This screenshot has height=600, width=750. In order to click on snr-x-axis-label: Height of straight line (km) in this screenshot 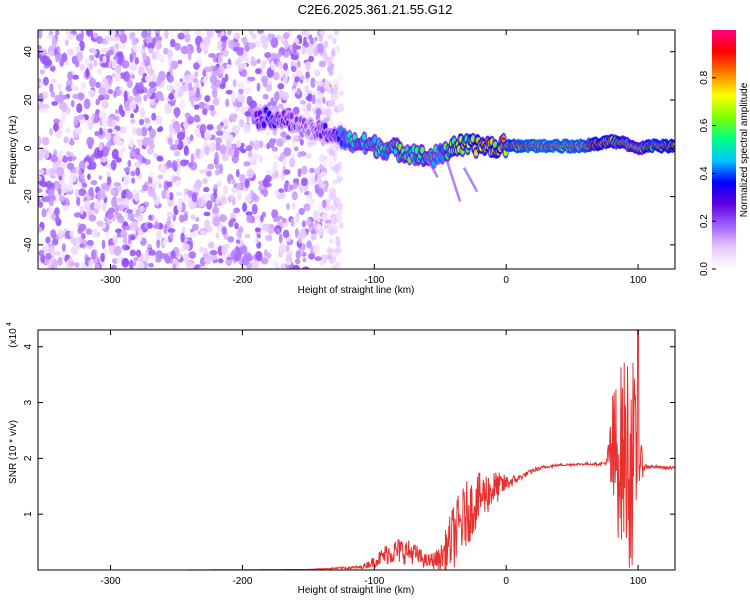, I will do `click(356, 590)`.